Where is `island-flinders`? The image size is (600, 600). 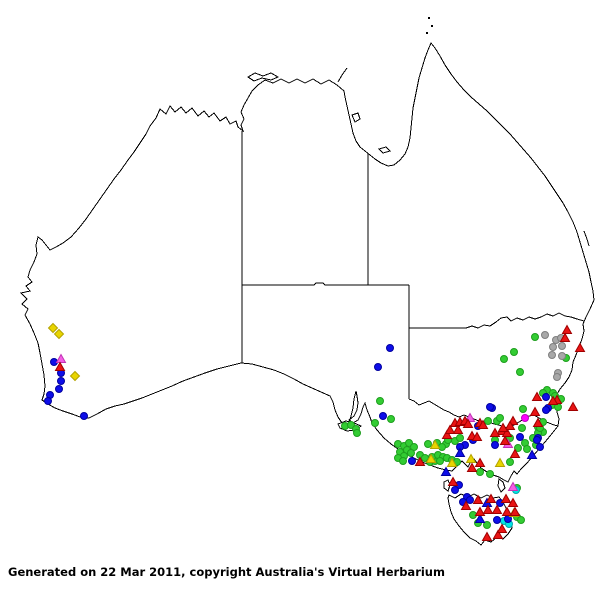 island-flinders is located at coordinates (501, 485).